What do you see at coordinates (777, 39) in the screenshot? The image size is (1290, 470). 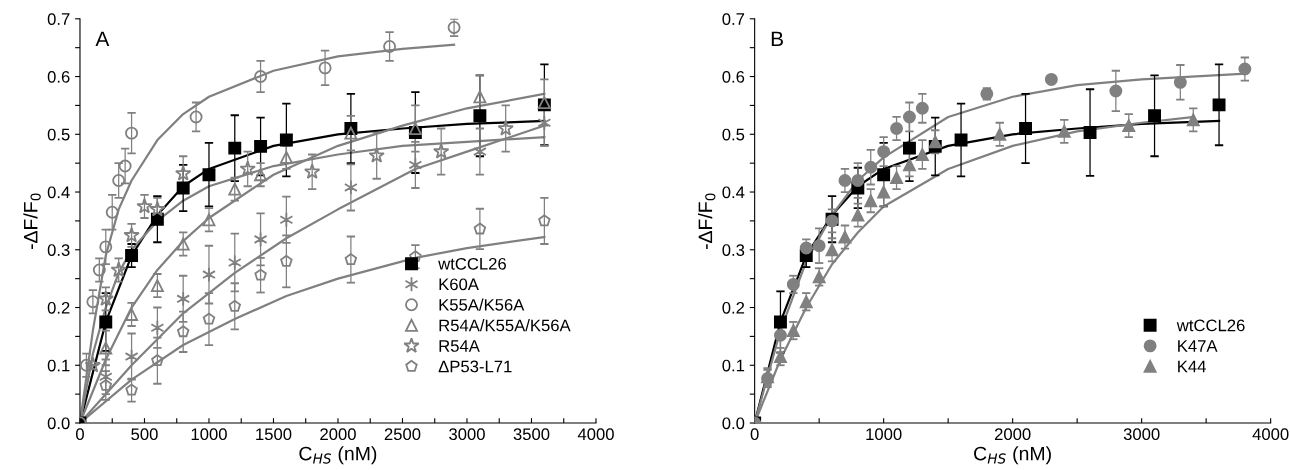 I see `annotation: B` at bounding box center [777, 39].